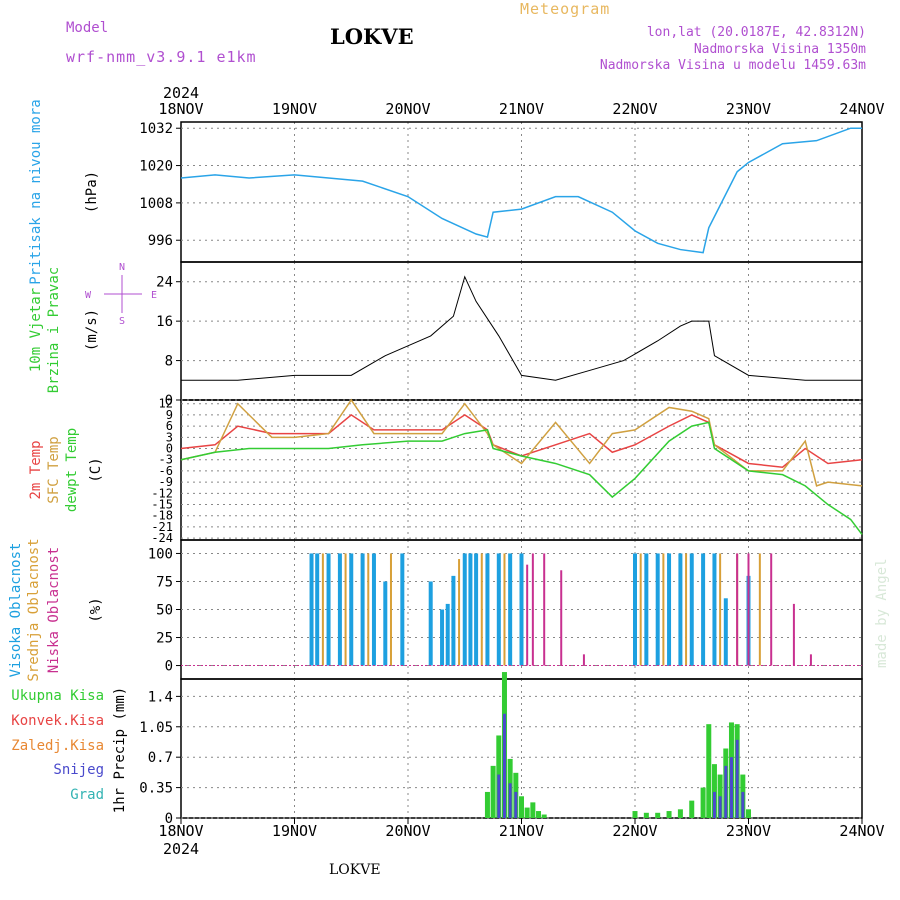 The height and width of the screenshot is (900, 900). Describe the element at coordinates (164, 322) in the screenshot. I see `wind-tick-label: 16` at that location.